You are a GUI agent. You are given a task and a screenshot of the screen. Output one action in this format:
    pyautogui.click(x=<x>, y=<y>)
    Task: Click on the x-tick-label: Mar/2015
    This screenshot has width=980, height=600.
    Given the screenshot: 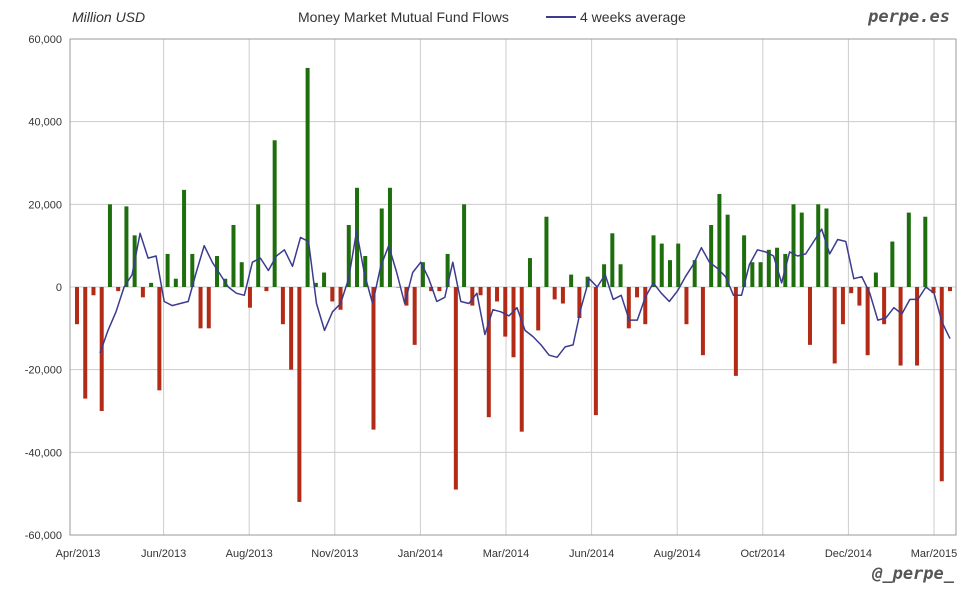 What is the action you would take?
    pyautogui.click(x=934, y=554)
    